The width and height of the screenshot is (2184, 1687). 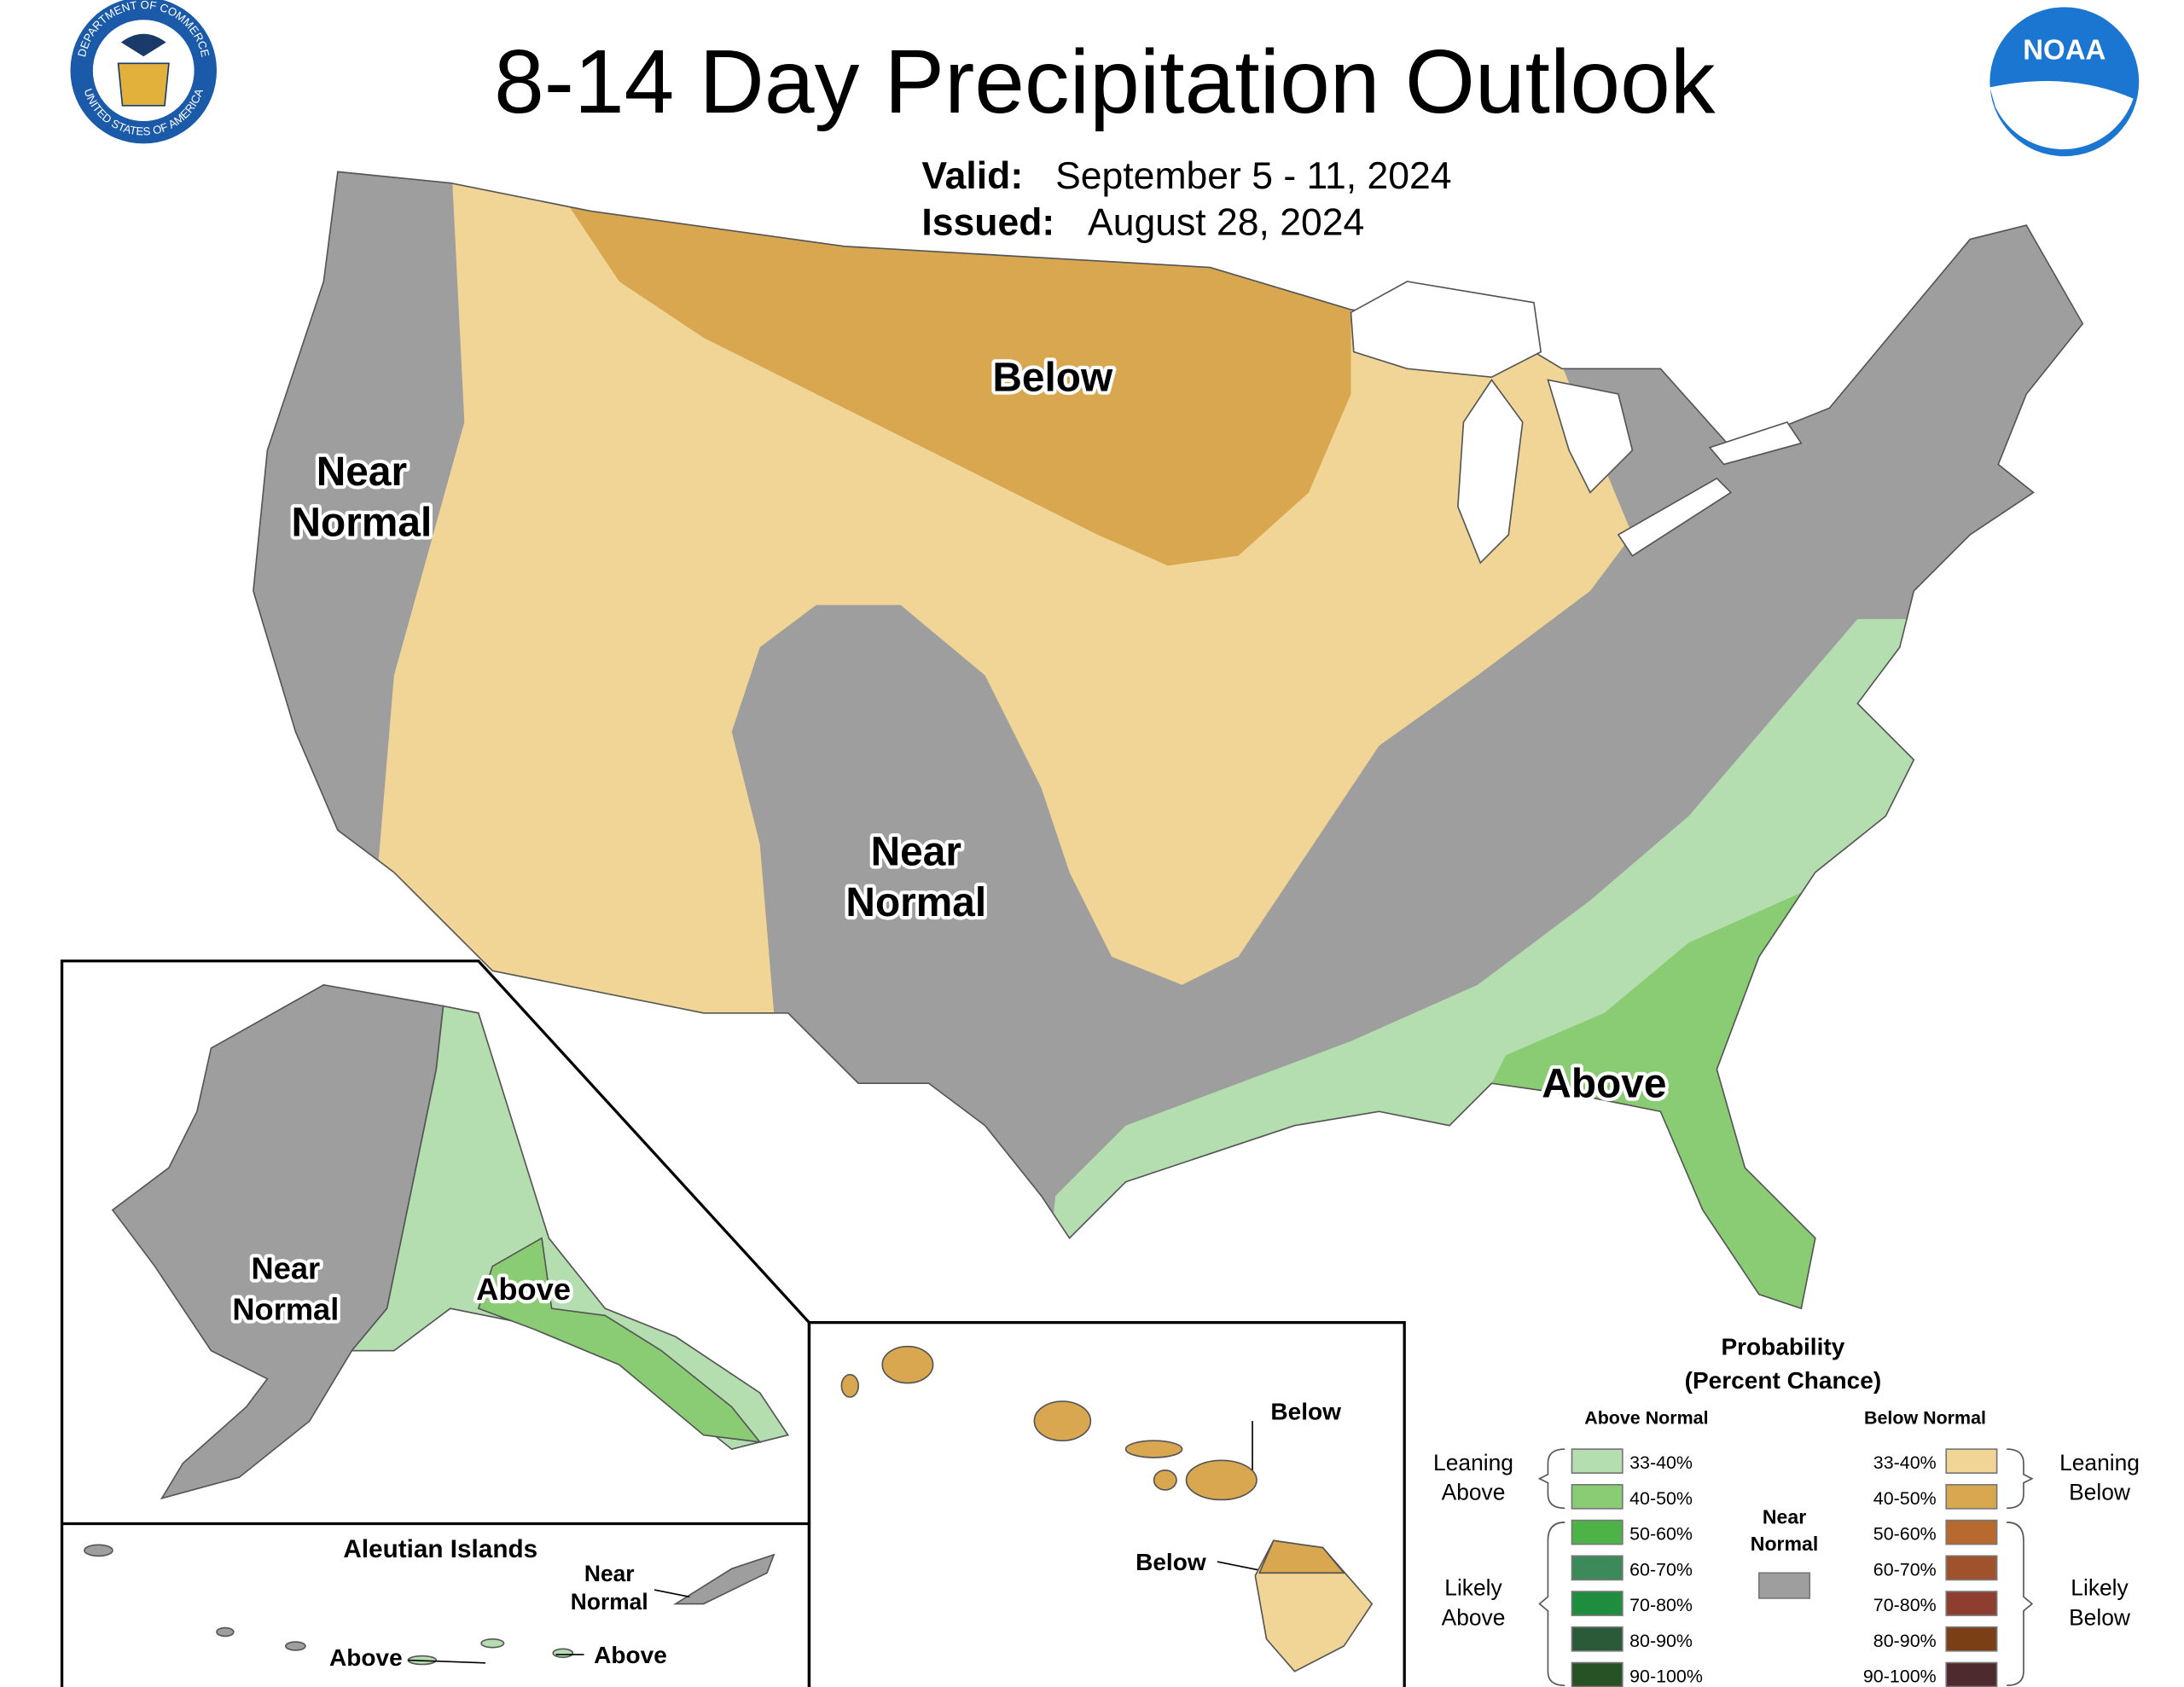 I want to click on lake-erie, so click(x=1675, y=517).